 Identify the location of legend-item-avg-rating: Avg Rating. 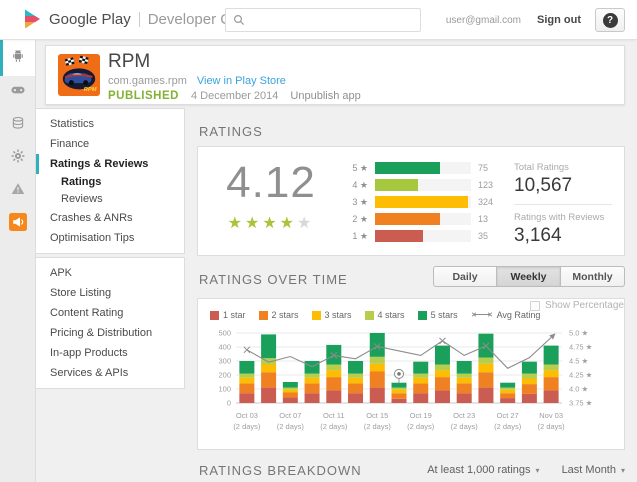
(505, 315).